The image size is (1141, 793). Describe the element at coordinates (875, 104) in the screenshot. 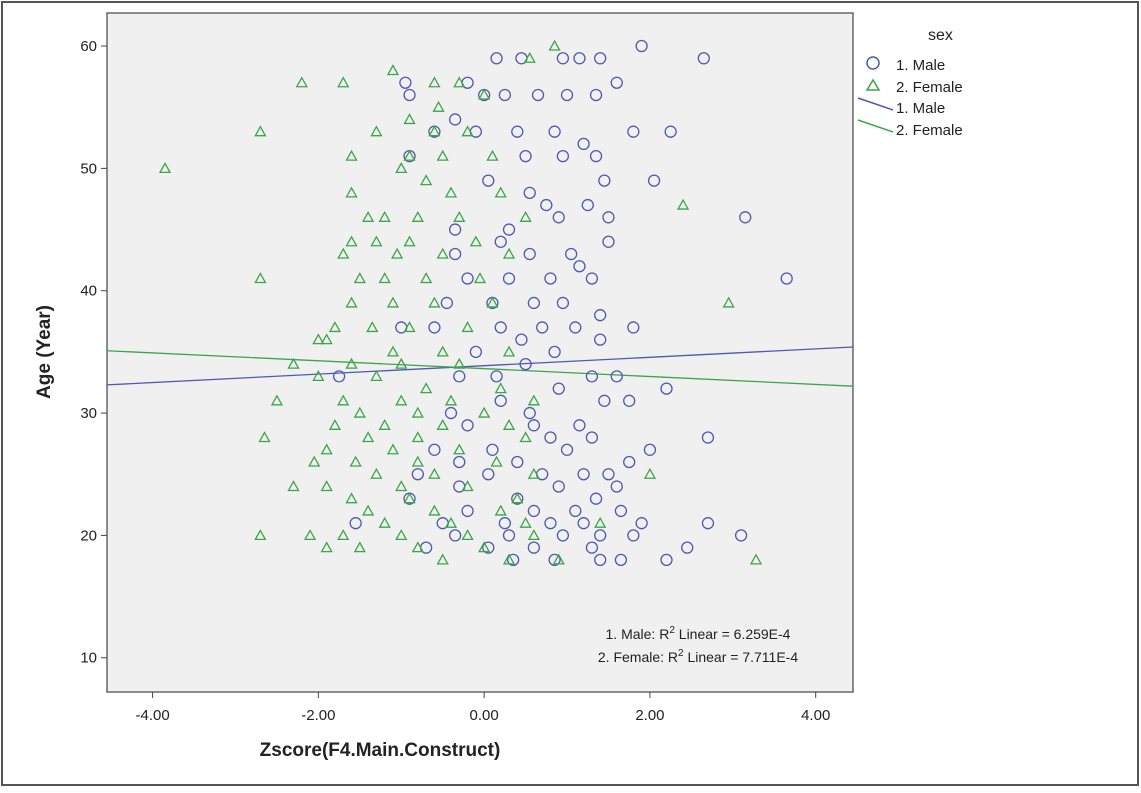

I see `legend-male-line` at that location.